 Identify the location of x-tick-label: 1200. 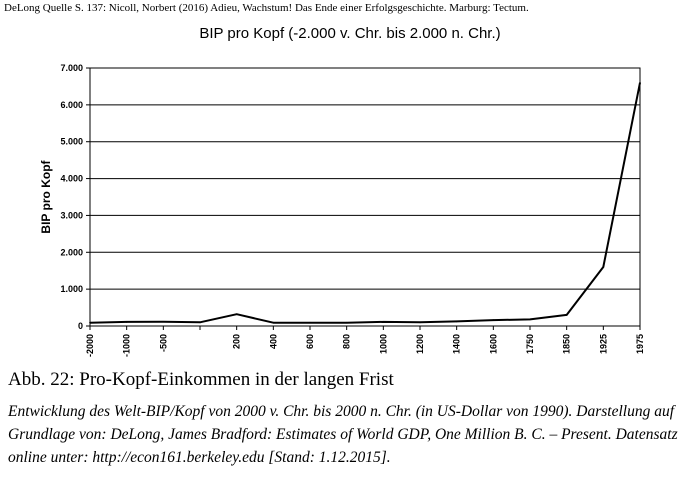
(420, 344).